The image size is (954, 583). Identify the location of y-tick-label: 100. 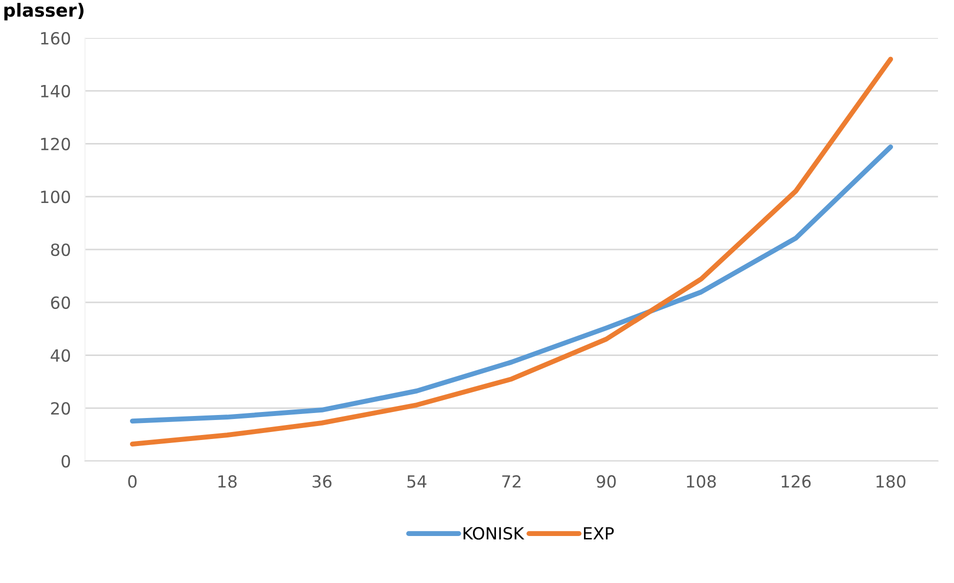
(55, 197).